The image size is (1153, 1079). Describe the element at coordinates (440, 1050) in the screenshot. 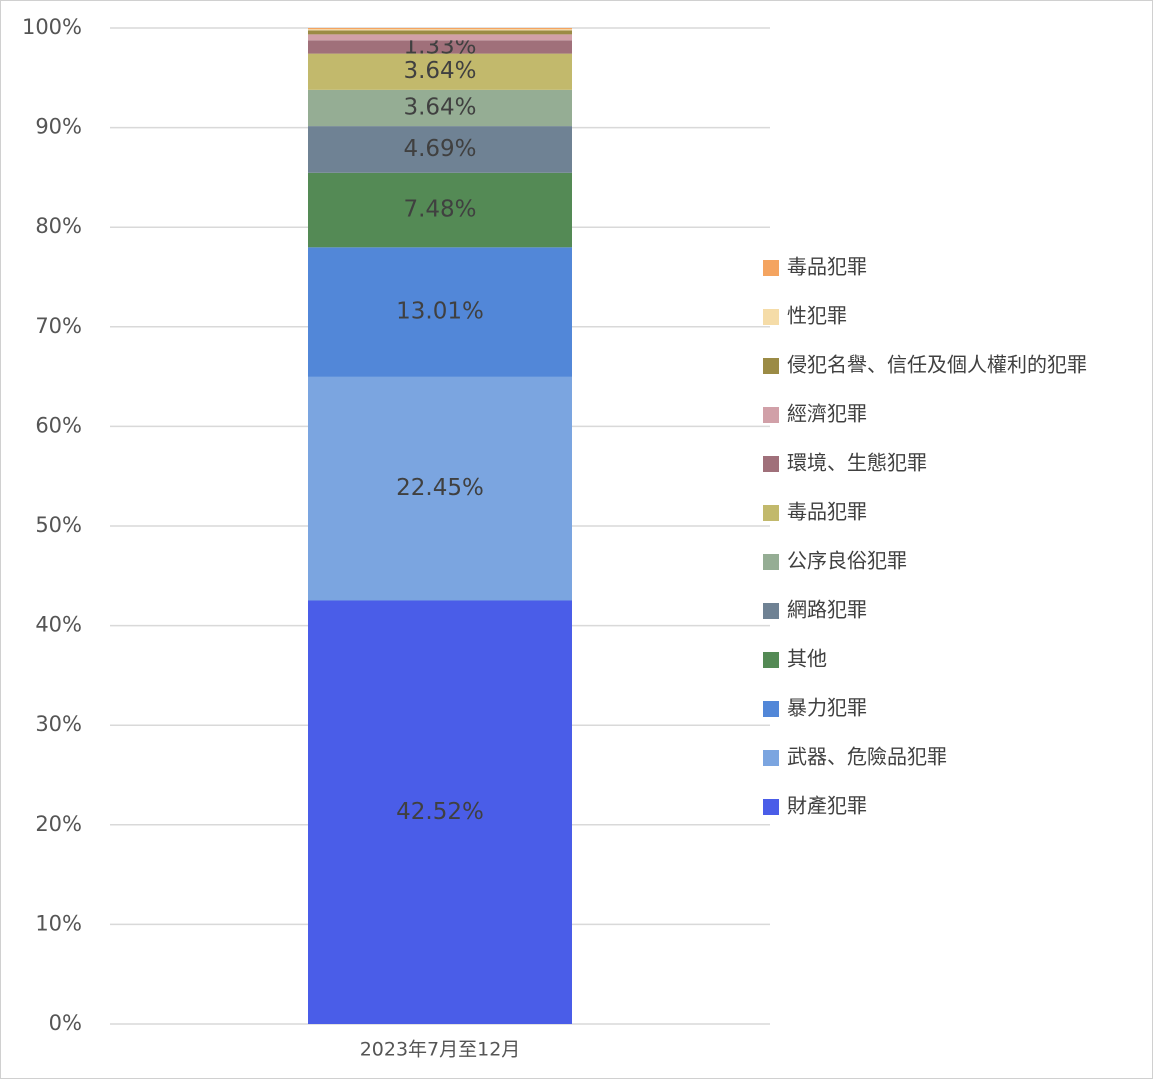

I see `x-tick-label: 2023年7月至12月` at that location.